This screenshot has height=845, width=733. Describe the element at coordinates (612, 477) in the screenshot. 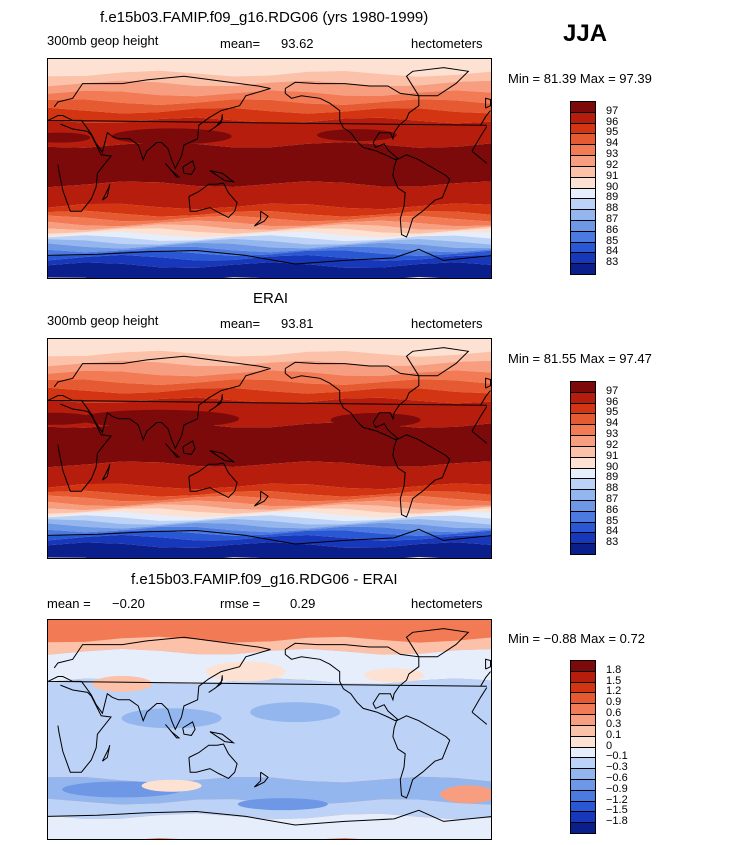

I see `colorbar-tick-label: 89` at that location.